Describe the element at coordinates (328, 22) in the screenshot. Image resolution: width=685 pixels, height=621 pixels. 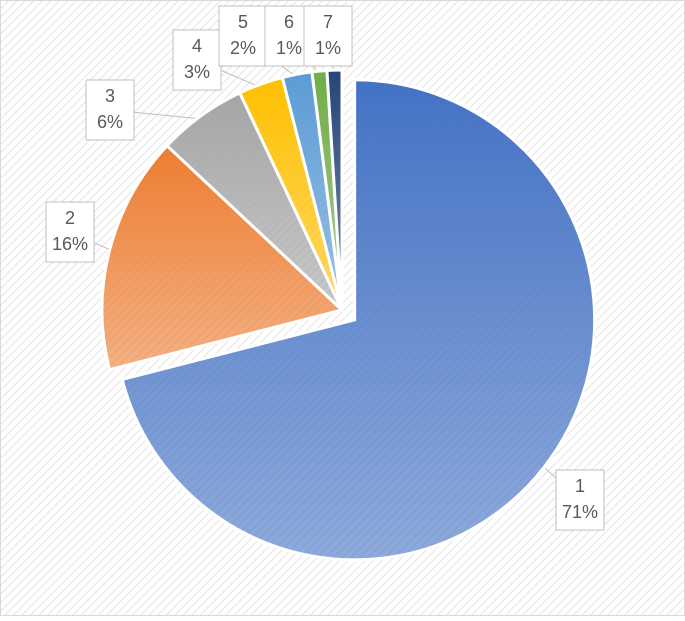
I see `category-label: 7` at that location.